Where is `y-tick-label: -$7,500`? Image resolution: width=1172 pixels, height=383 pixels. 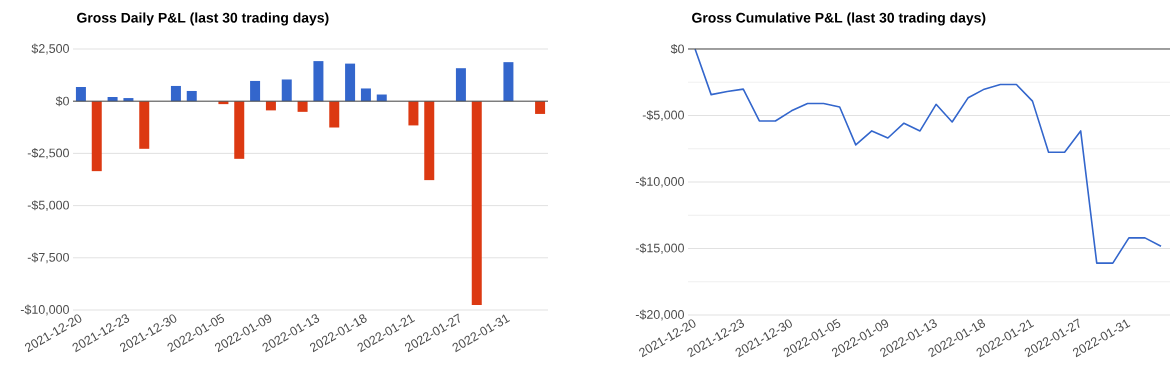
y-tick-label: -$7,500 is located at coordinates (48, 258).